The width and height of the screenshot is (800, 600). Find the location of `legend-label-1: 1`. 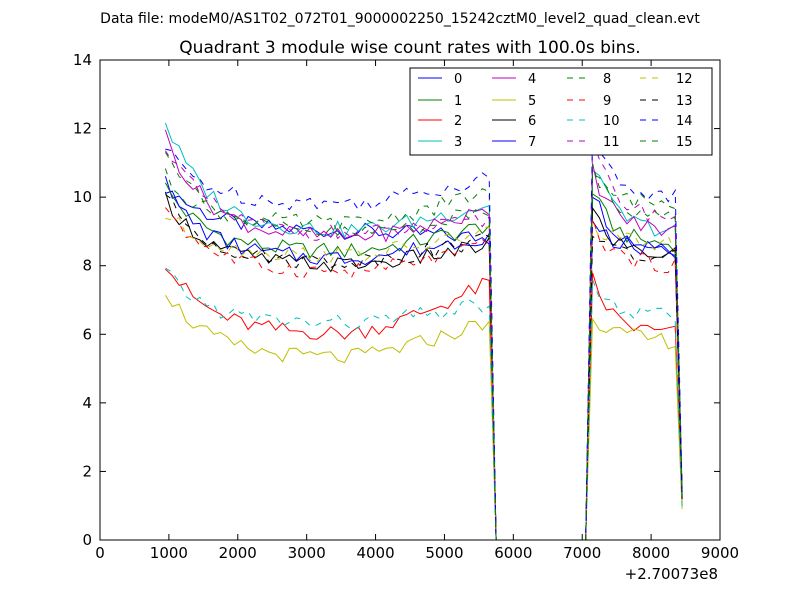

legend-label-1: 1 is located at coordinates (458, 101).